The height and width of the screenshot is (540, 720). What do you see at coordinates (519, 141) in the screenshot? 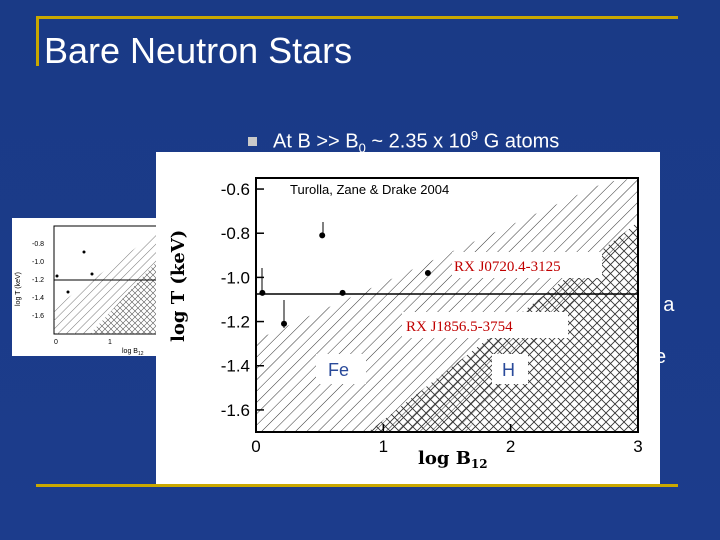
I see `bullet-text-suffix: G atoms` at bounding box center [519, 141].